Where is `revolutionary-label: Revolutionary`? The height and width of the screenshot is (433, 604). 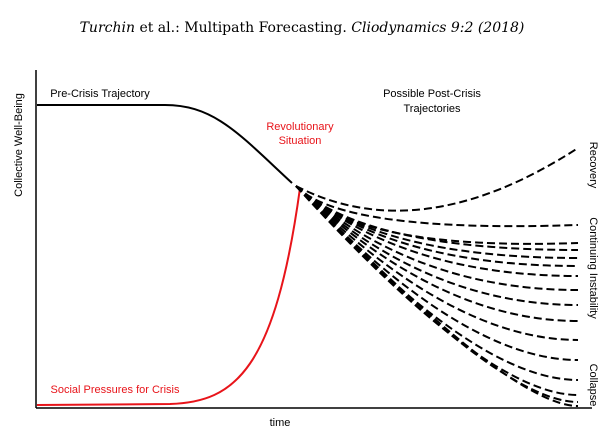 revolutionary-label: Revolutionary is located at coordinates (300, 127).